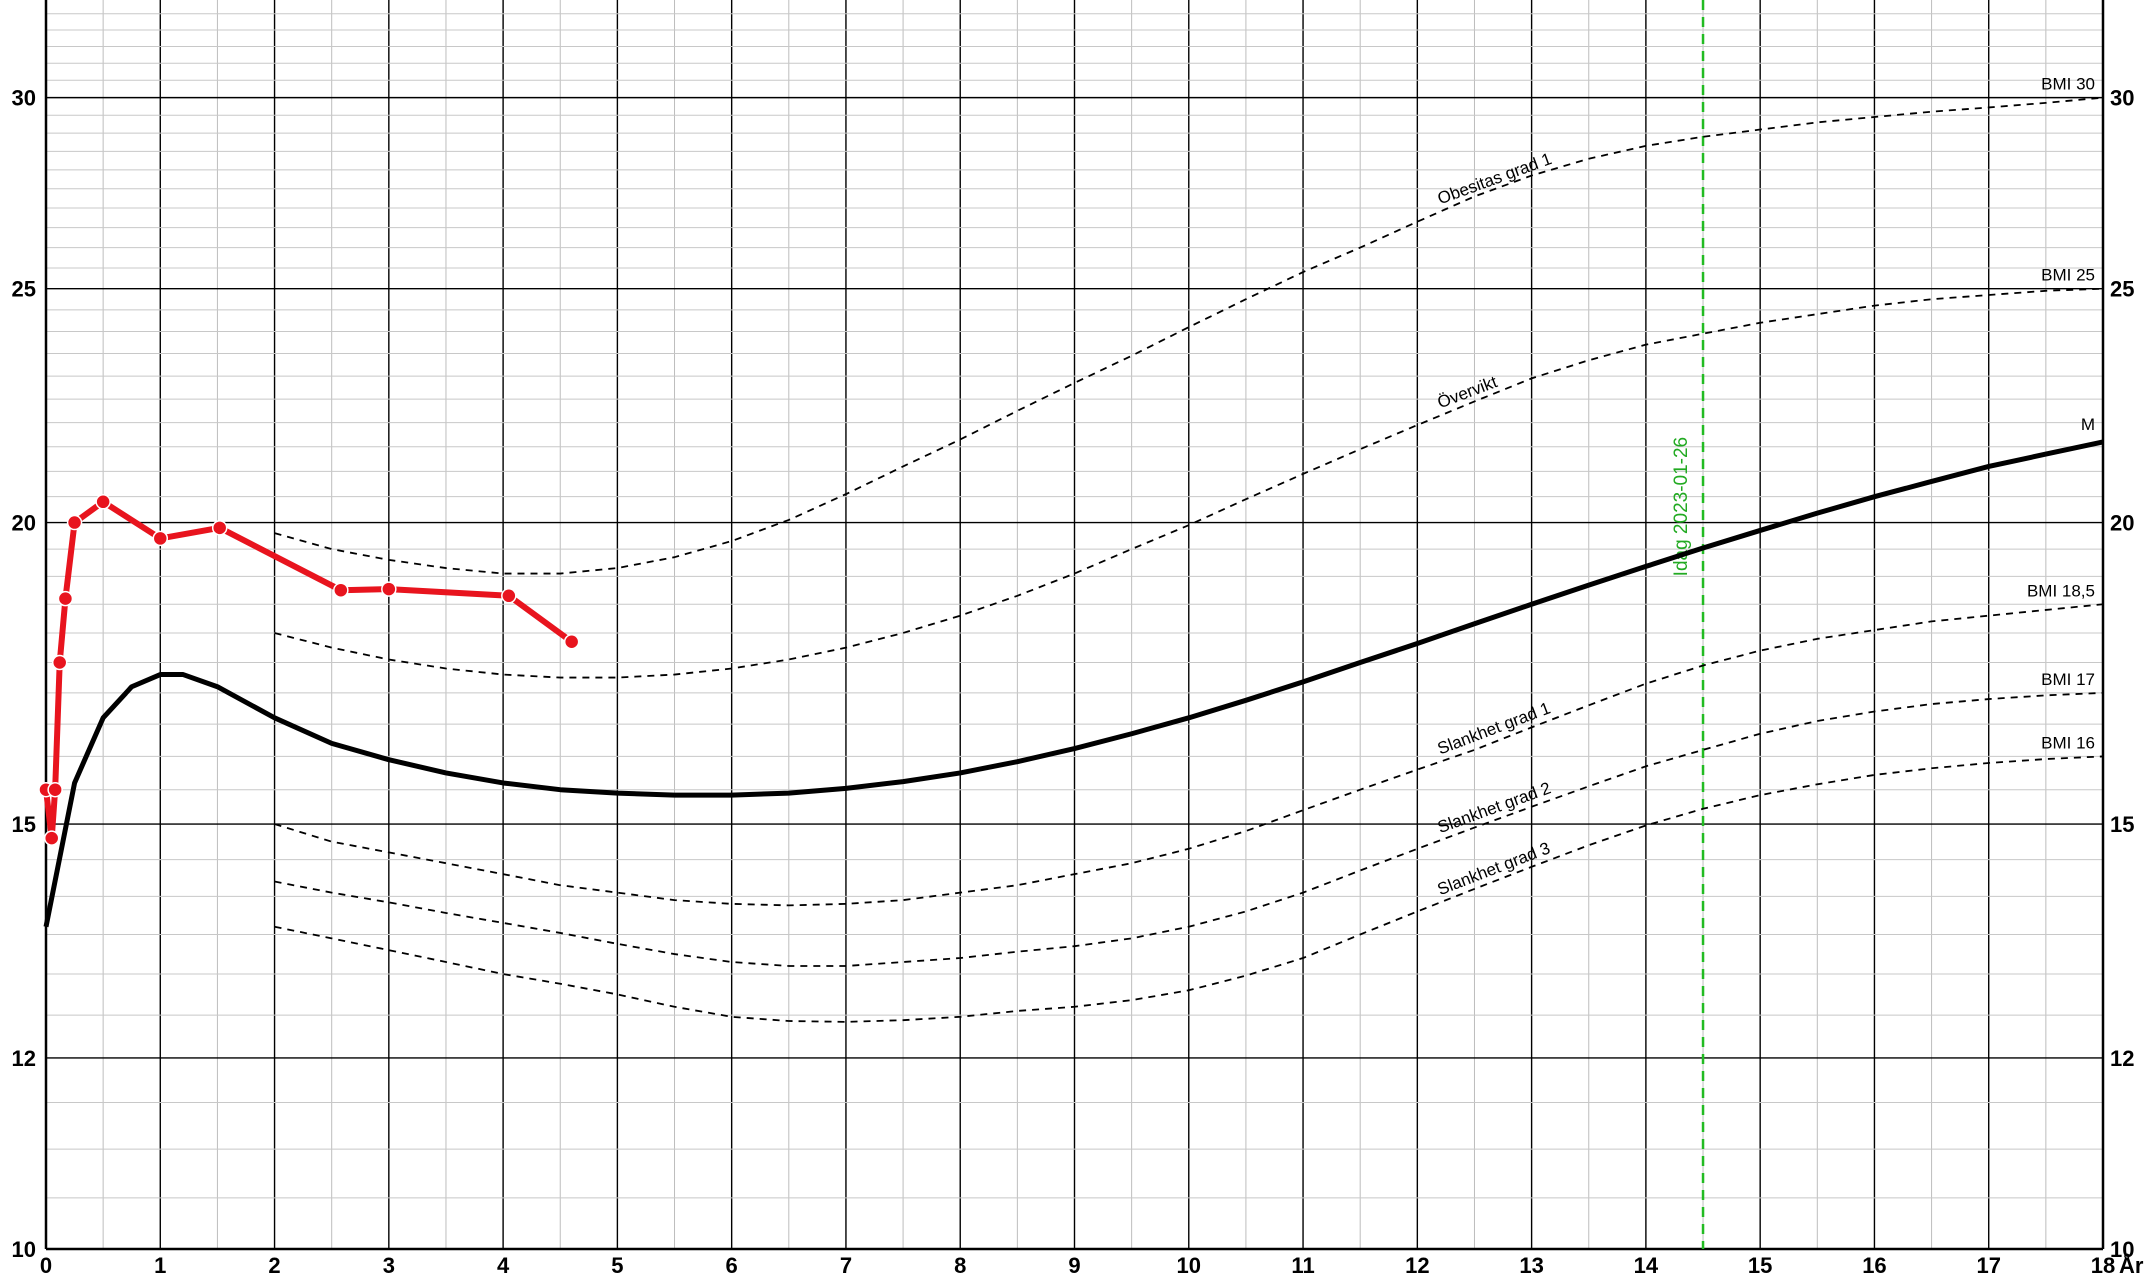 The width and height of the screenshot is (2149, 1274). What do you see at coordinates (960, 1263) in the screenshot?
I see `x-tick-label: 8` at bounding box center [960, 1263].